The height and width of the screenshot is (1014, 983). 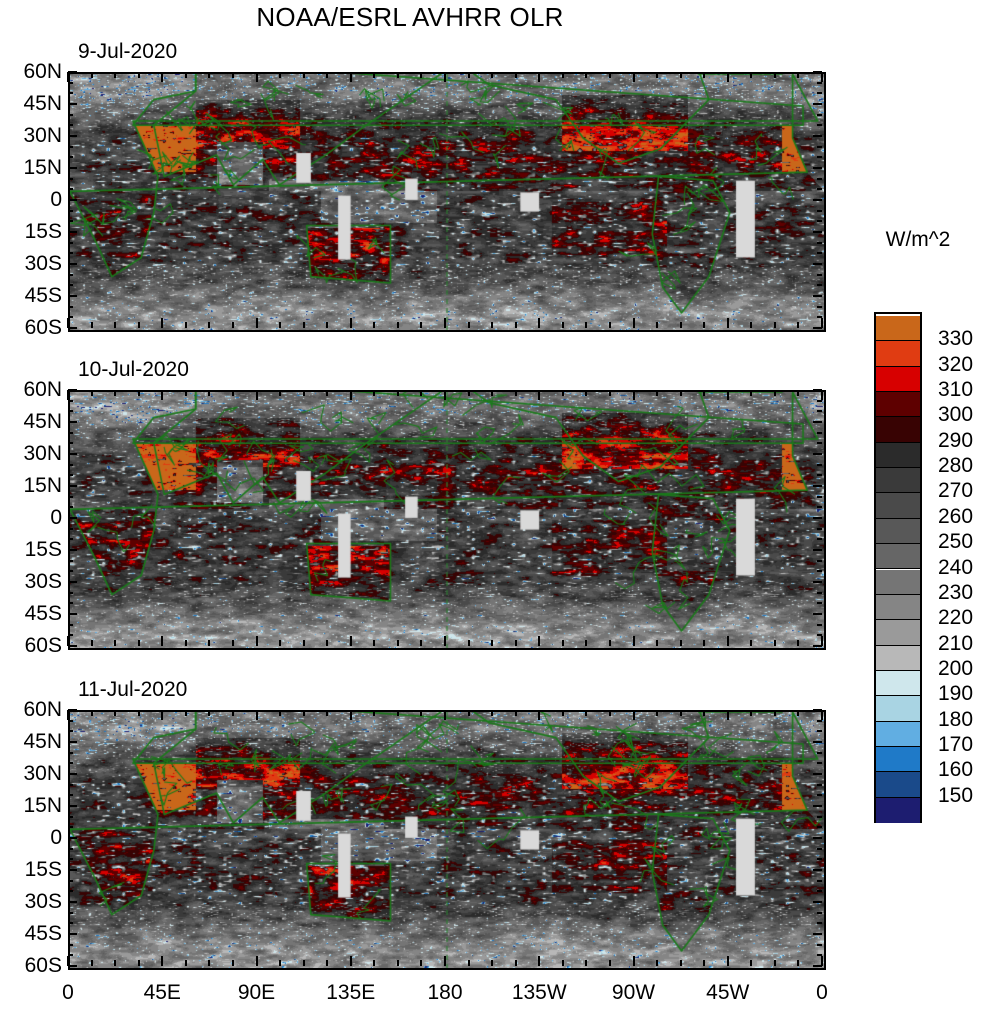 What do you see at coordinates (42, 421) in the screenshot?
I see `y-tick-label-45N: 45N` at bounding box center [42, 421].